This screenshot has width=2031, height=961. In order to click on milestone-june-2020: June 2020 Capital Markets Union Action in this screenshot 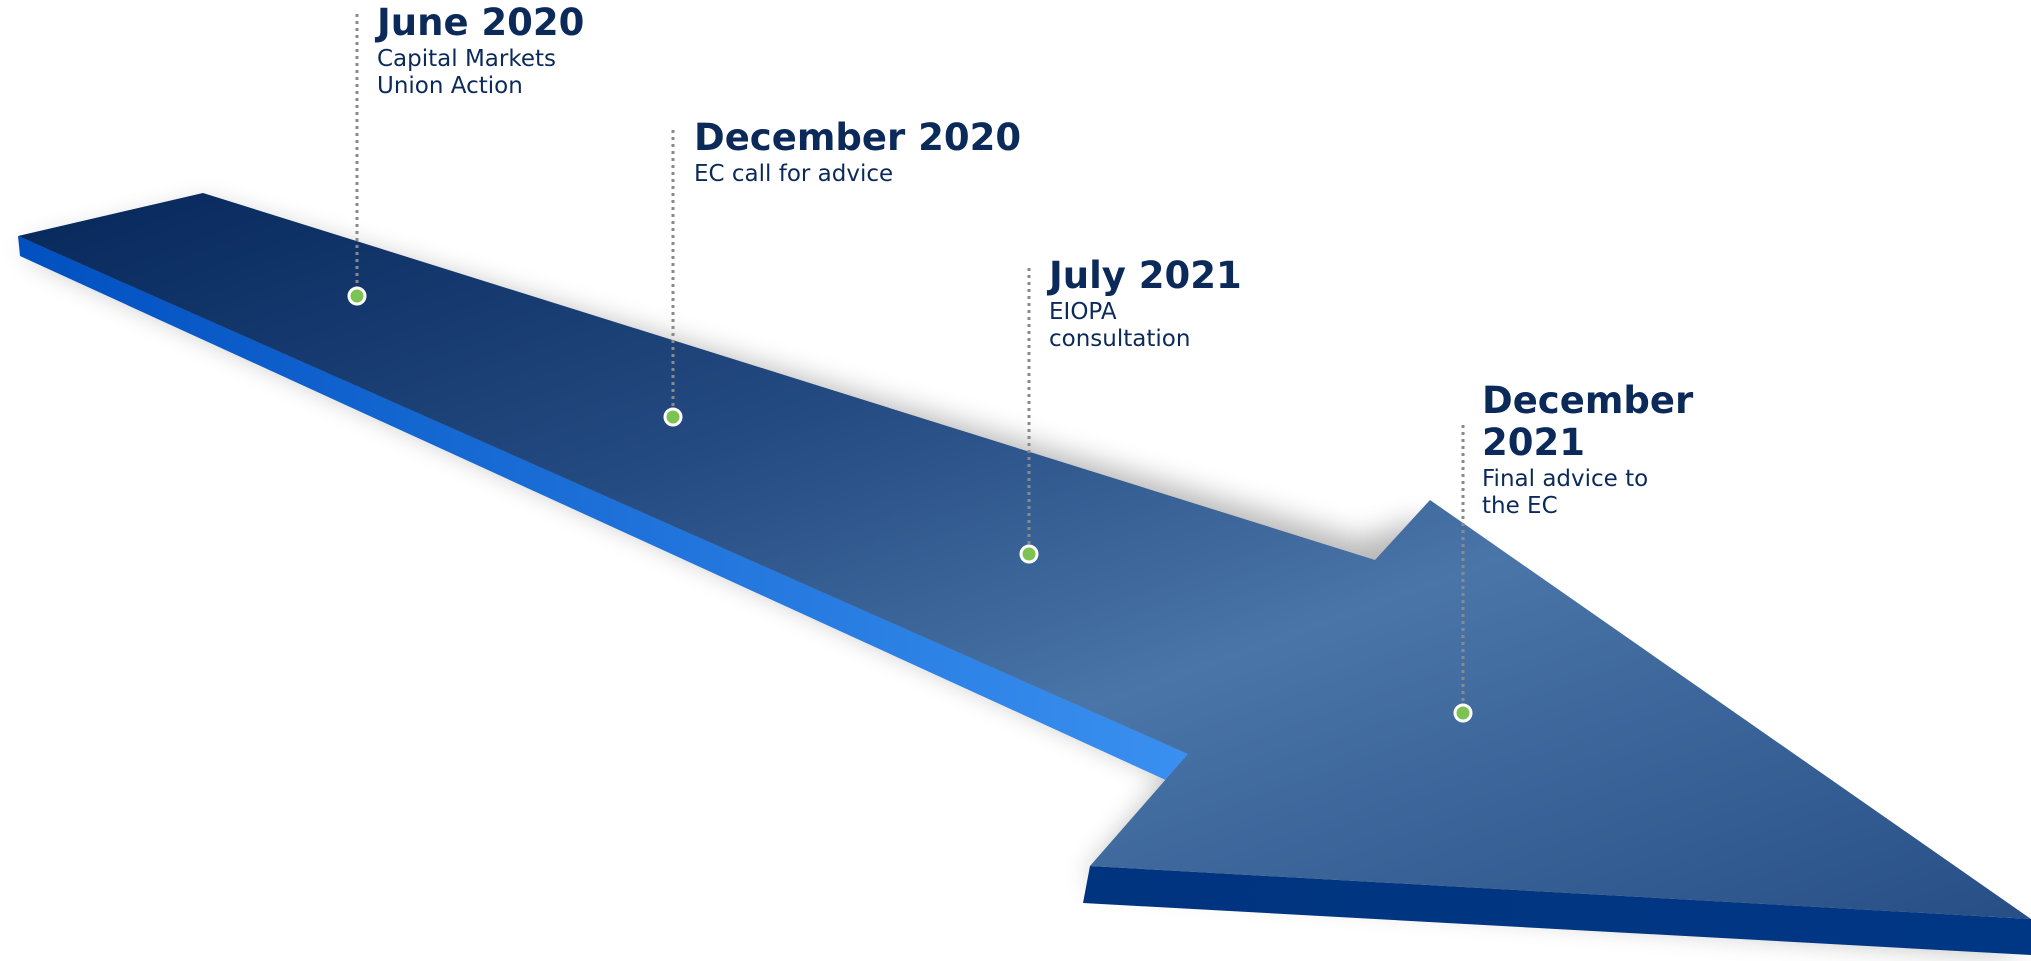, I will do `click(517, 51)`.